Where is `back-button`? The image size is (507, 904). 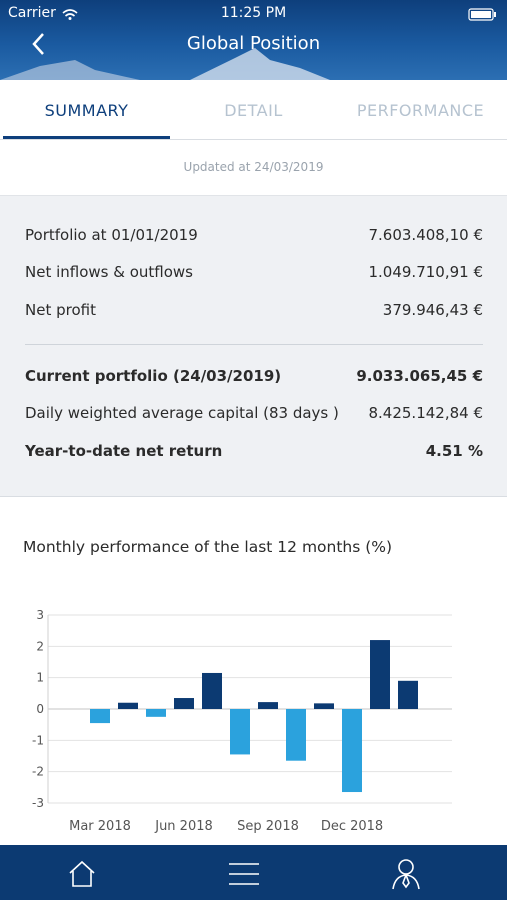
back-button is located at coordinates (38, 44).